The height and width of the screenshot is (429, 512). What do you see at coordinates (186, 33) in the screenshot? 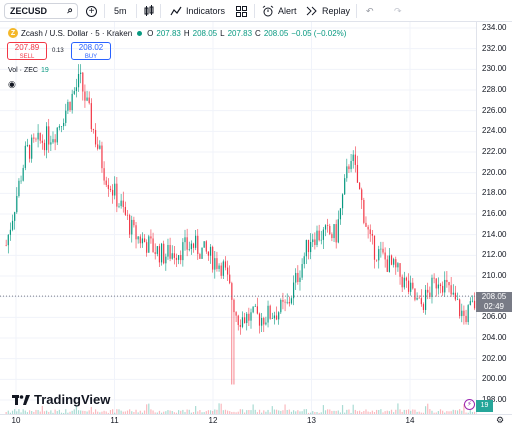
I see `high-label: H` at bounding box center [186, 33].